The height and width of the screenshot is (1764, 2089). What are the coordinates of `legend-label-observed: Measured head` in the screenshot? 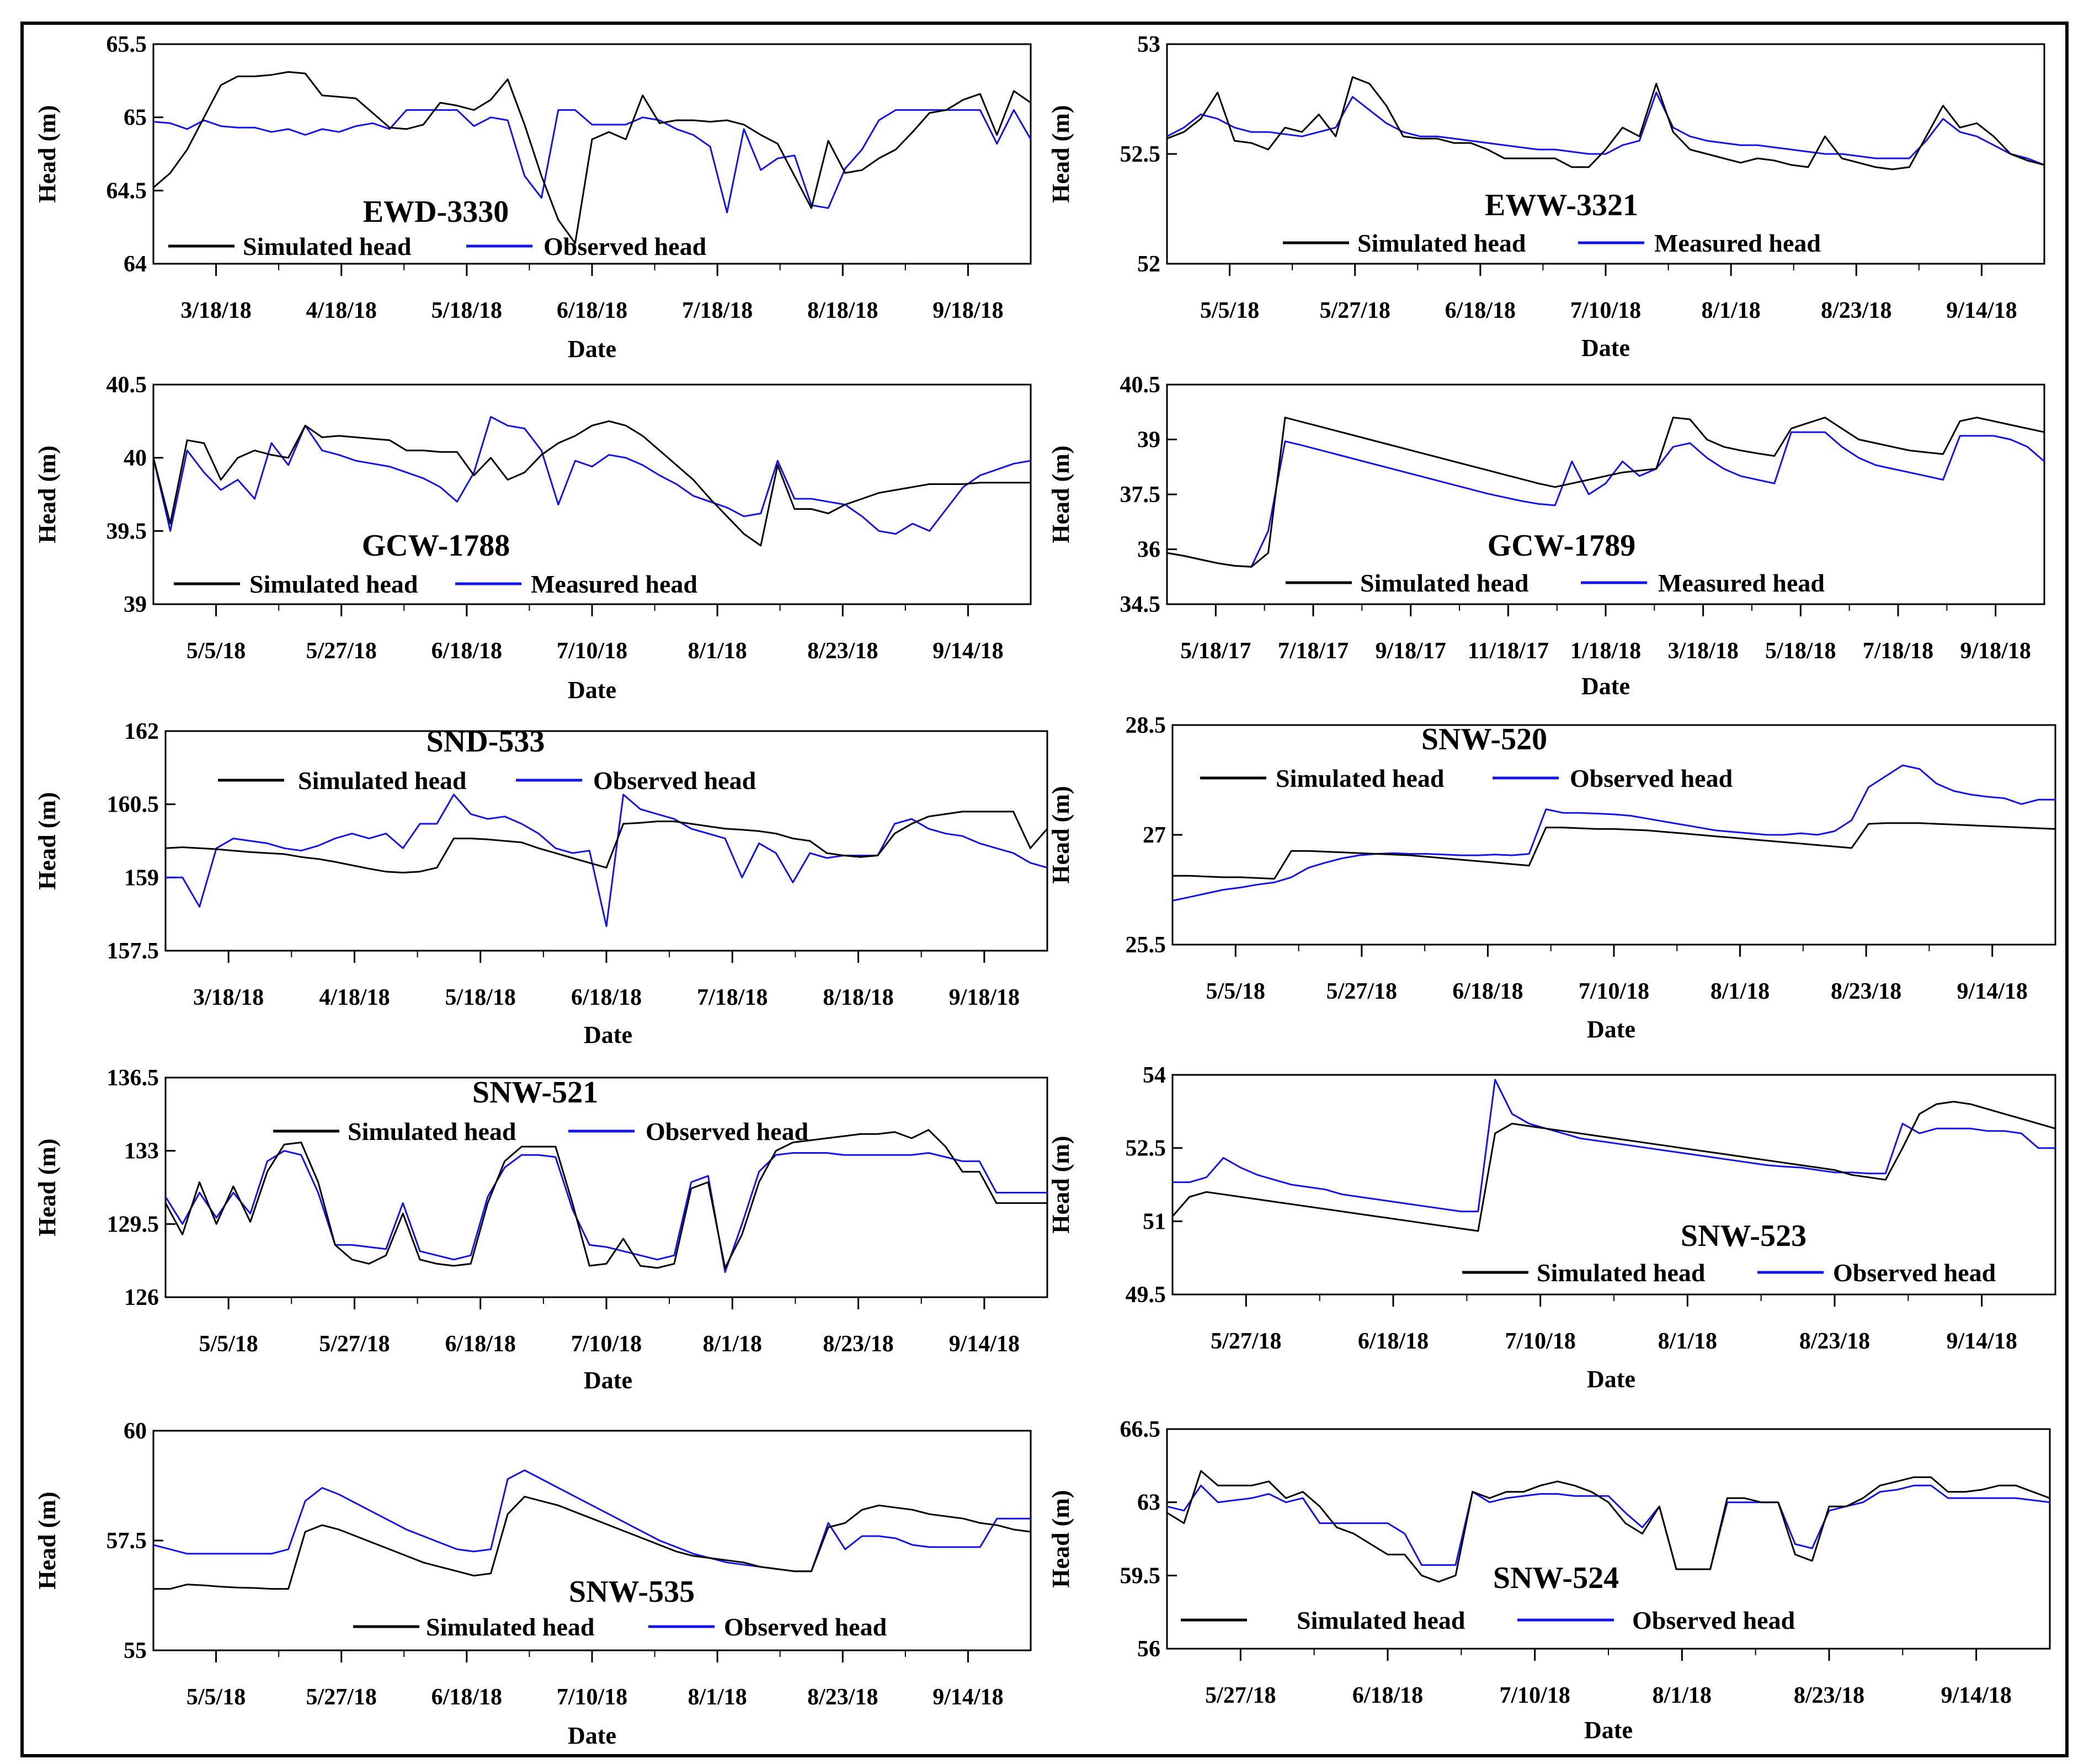 It's located at (1737, 243).